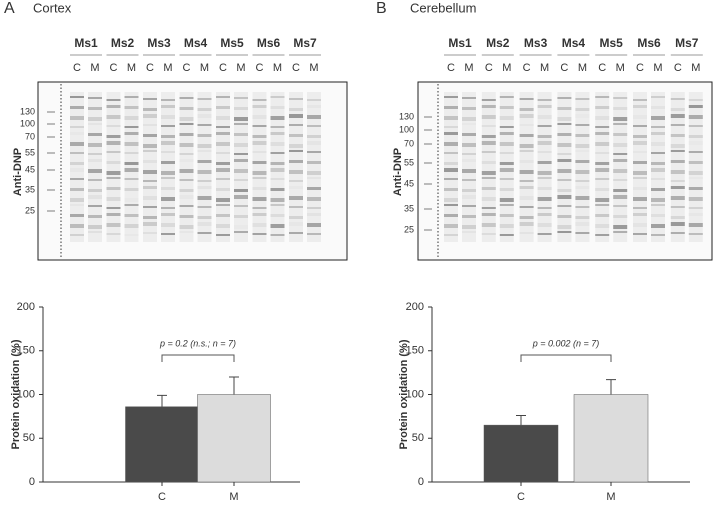  Describe the element at coordinates (612, 43) in the screenshot. I see `mouse-label: Ms5` at that location.